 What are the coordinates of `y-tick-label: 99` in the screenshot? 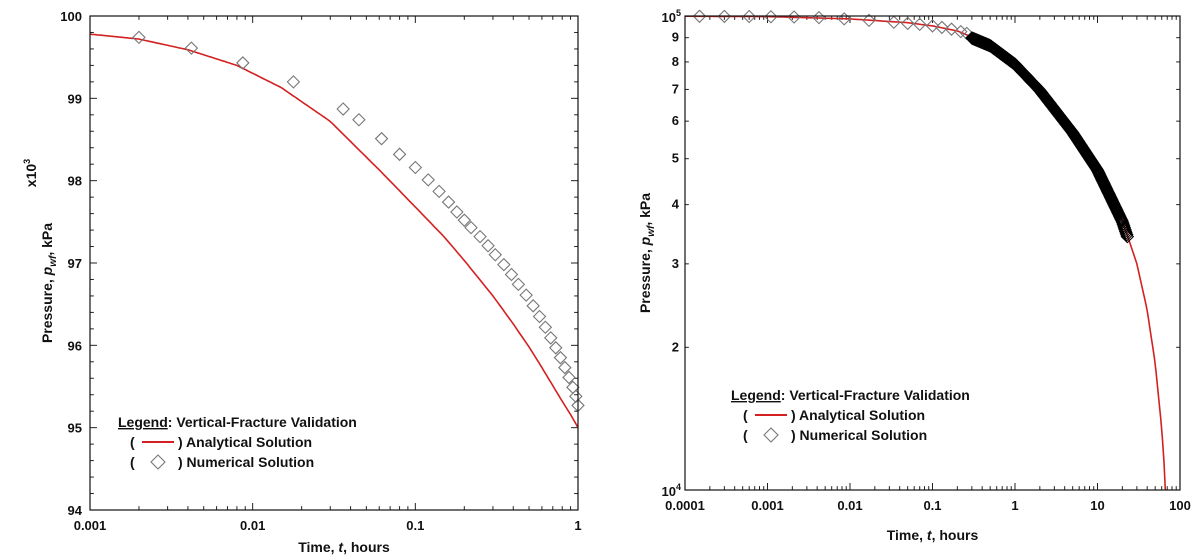 It's located at (75, 98).